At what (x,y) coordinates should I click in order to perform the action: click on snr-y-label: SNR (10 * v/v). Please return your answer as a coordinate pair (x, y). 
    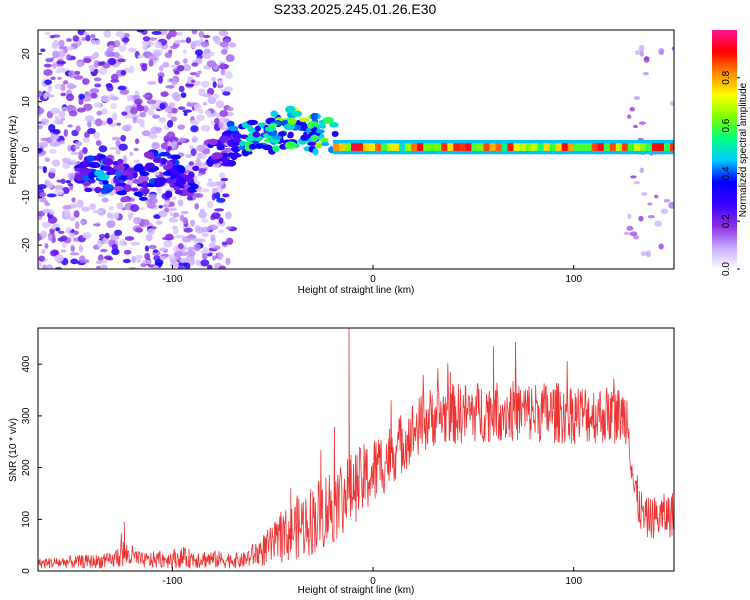
    Looking at the image, I should click on (13, 450).